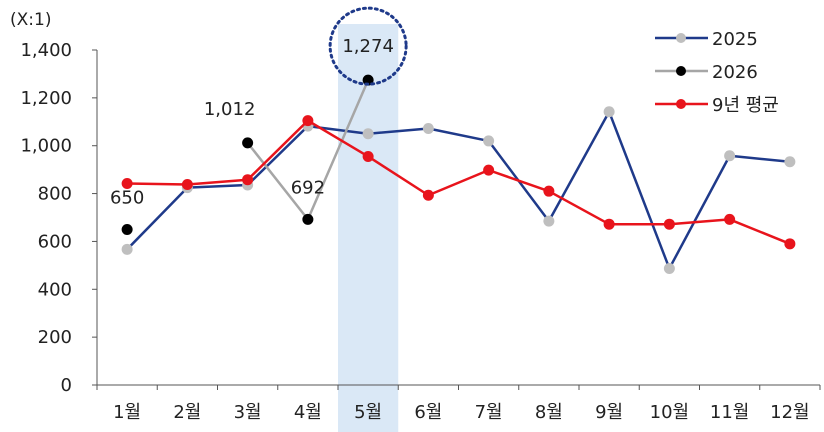 The image size is (824, 432). I want to click on y-tick-label: 400, so click(55, 289).